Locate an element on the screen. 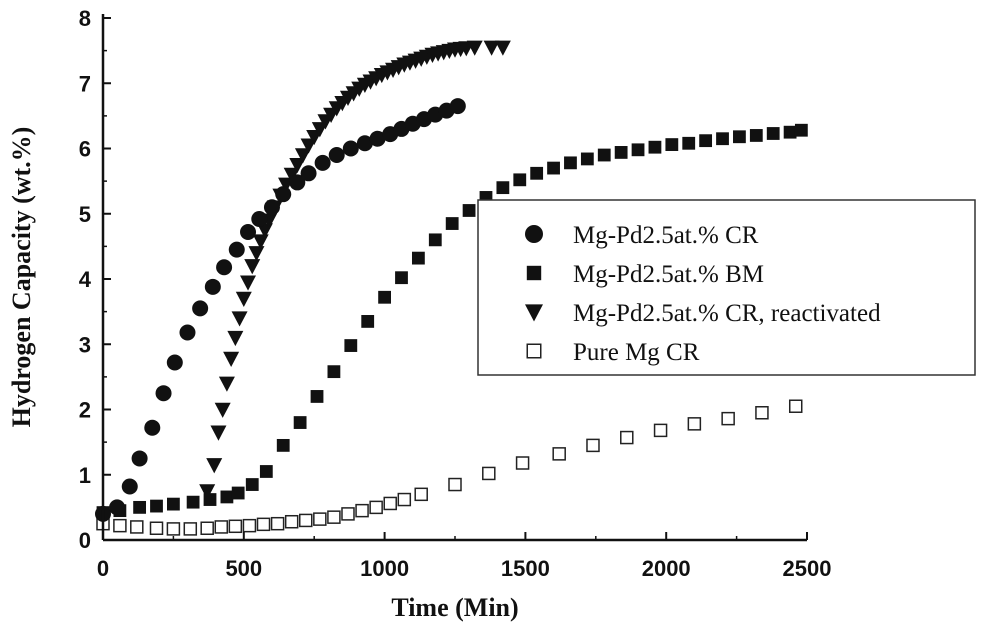 This screenshot has height=635, width=1000. legend-label: Pure Mg CR is located at coordinates (636, 352).